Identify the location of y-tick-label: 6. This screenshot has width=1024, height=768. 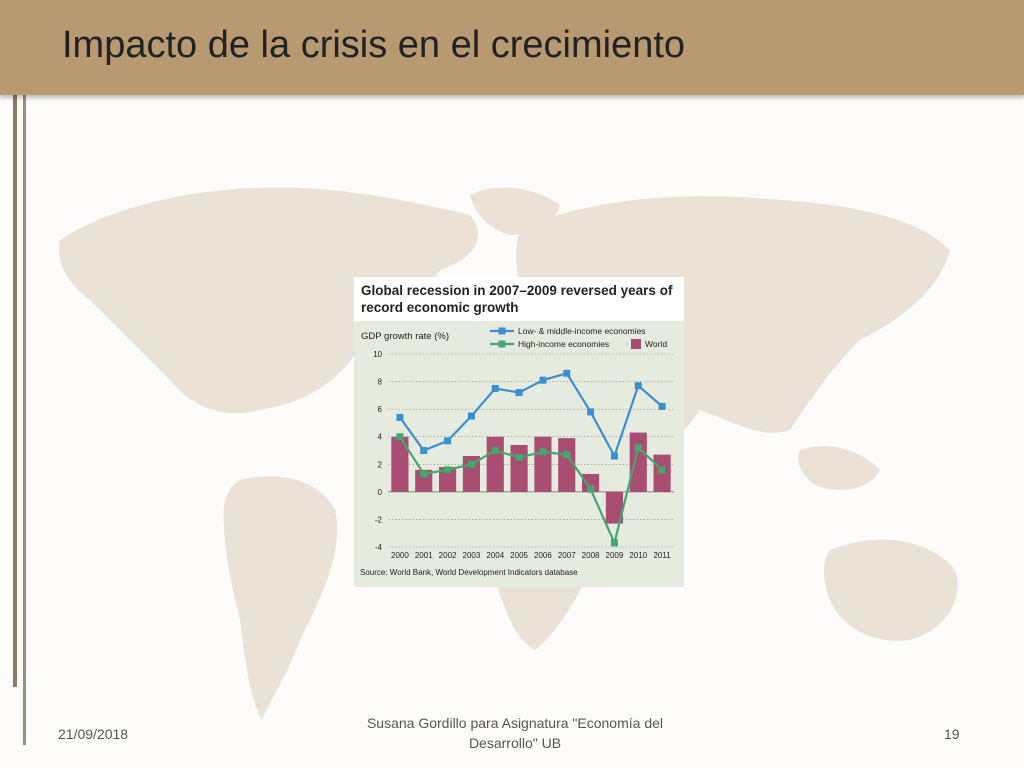
(380, 409).